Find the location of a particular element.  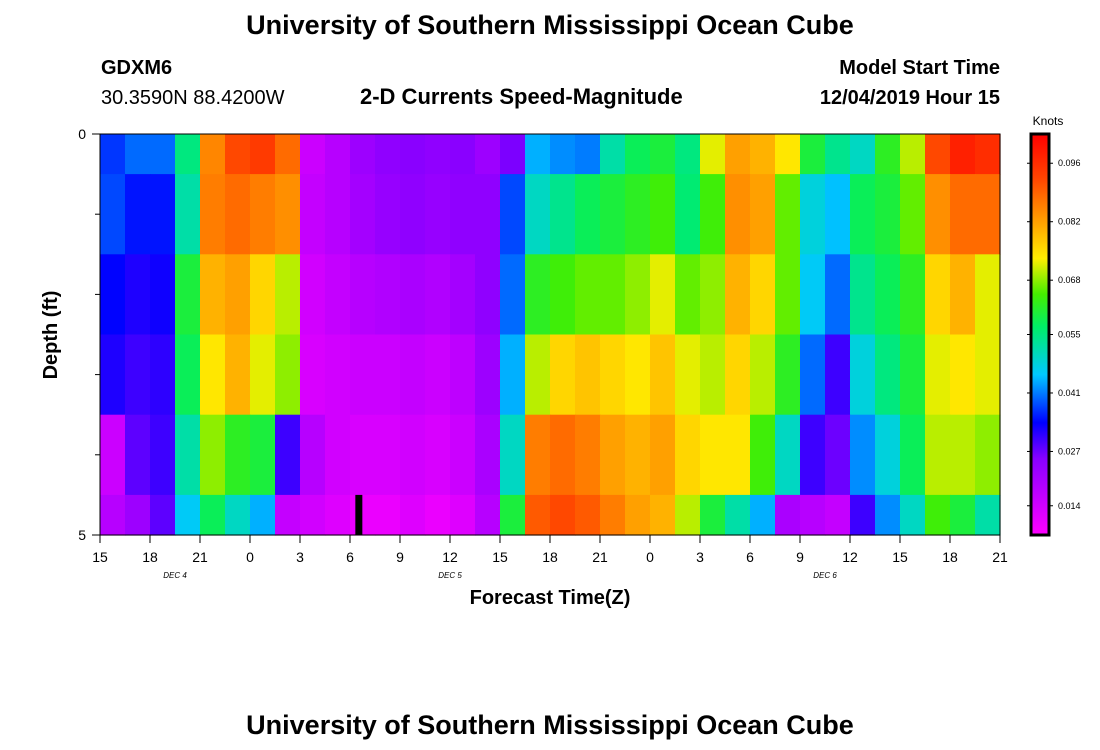

x-tick-label: 0 is located at coordinates (250, 557).